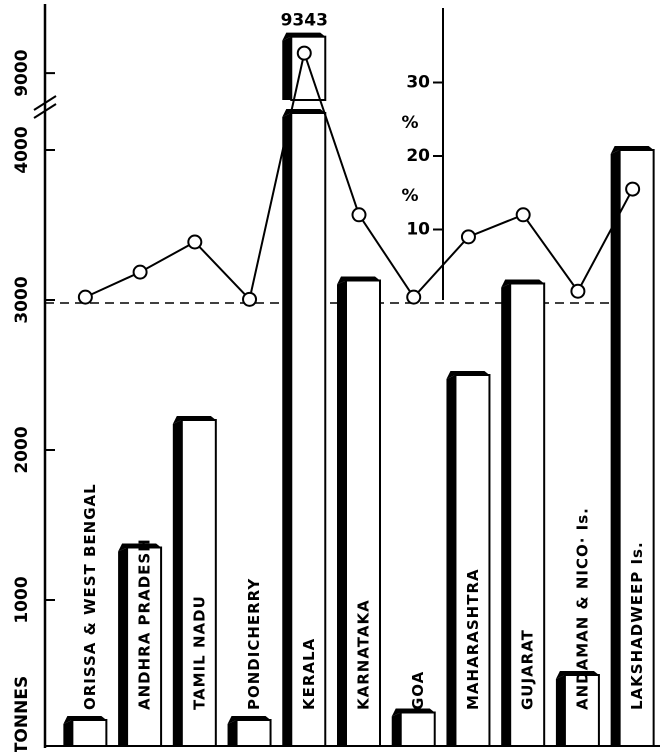 The height and width of the screenshot is (756, 663). What do you see at coordinates (22, 449) in the screenshot?
I see `y-tick-label: 2000` at bounding box center [22, 449].